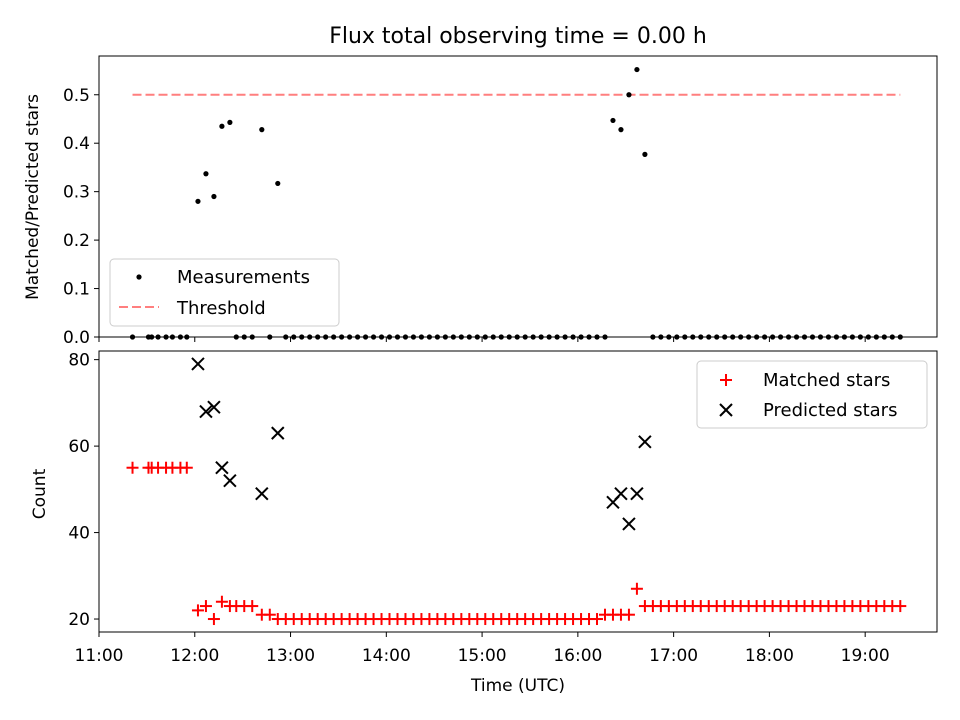  I want to click on x-tick-label: 12:00, so click(194, 656).